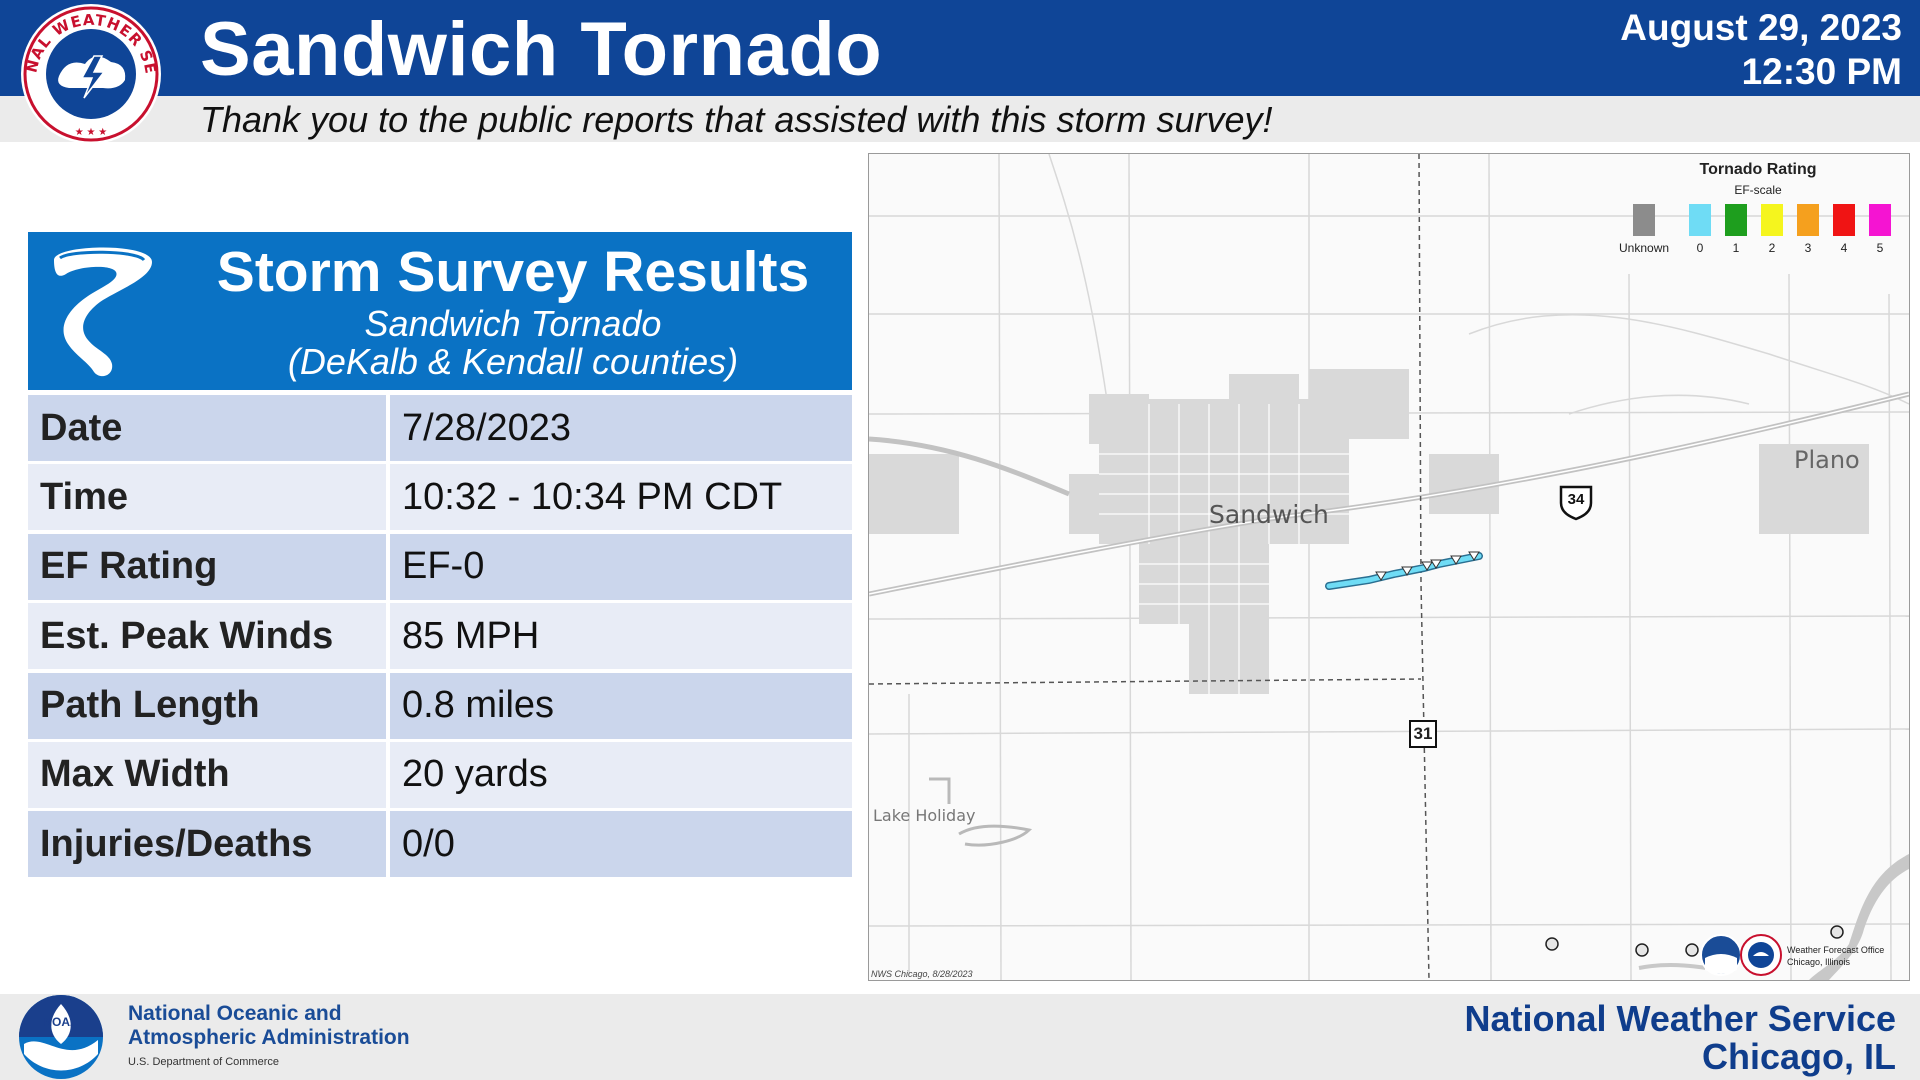  What do you see at coordinates (513, 323) in the screenshot?
I see `results-subtitle-name: Sandwich Tornado` at bounding box center [513, 323].